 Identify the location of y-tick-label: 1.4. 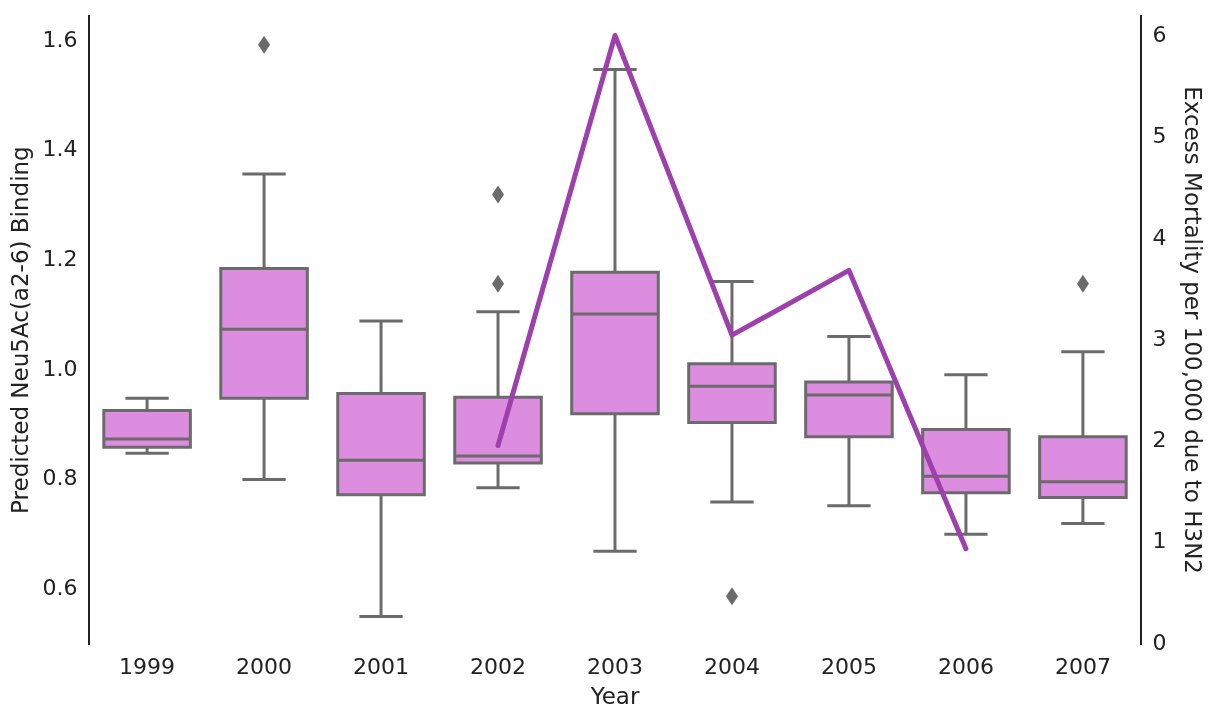
(60, 149).